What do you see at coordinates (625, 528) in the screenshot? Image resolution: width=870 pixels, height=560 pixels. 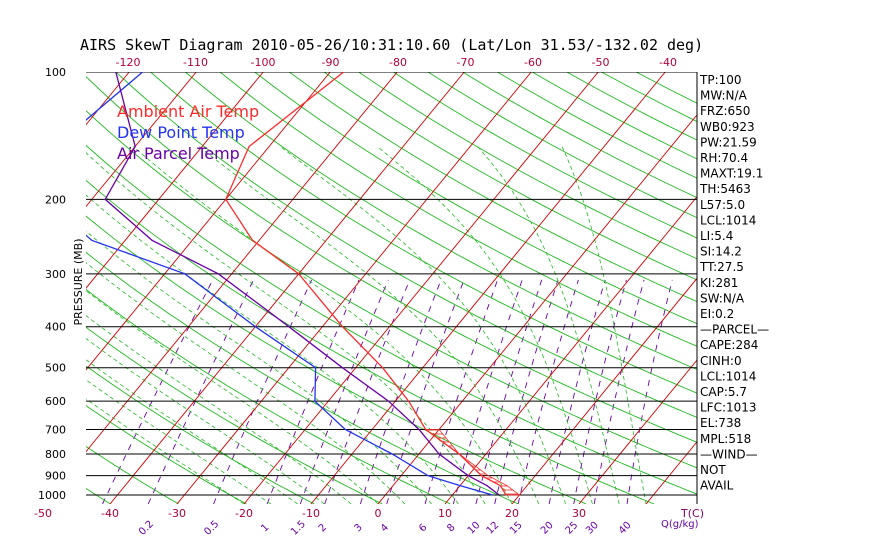 I see `mixing-ratio-tick-label: 40` at bounding box center [625, 528].